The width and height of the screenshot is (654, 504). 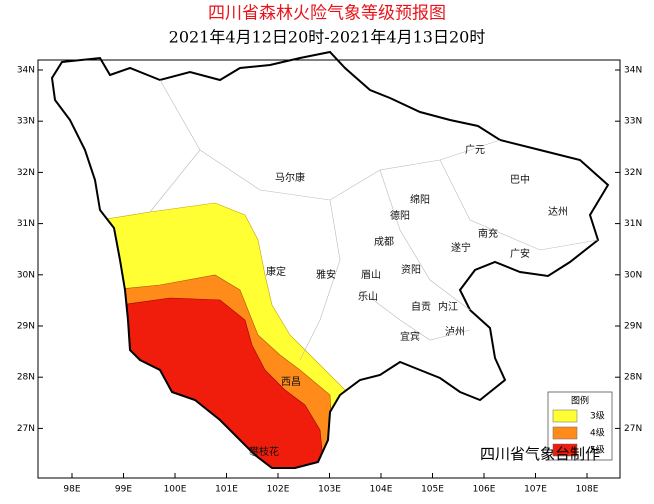 What do you see at coordinates (455, 332) in the screenshot?
I see `city-label: 泸州` at bounding box center [455, 332].